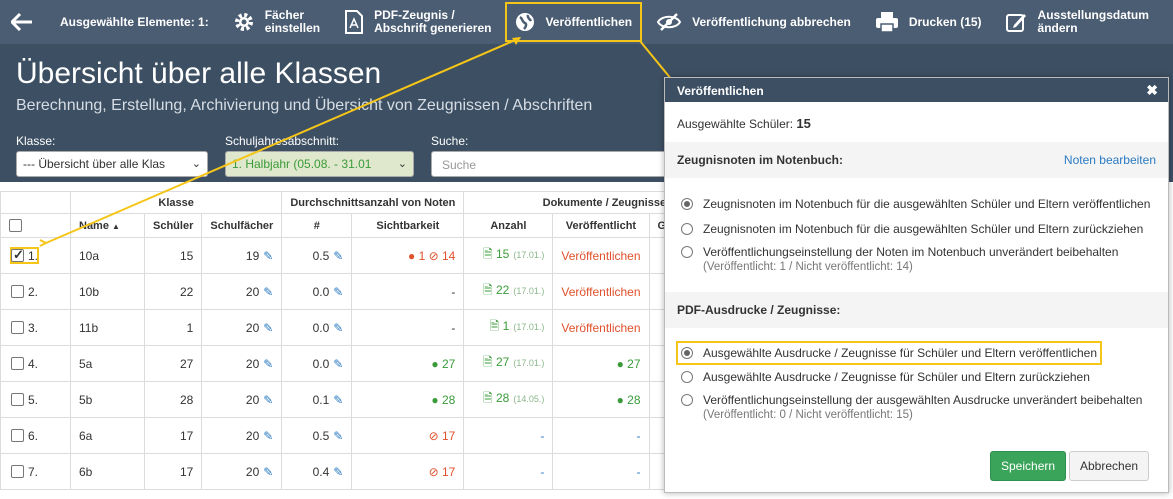 The width and height of the screenshot is (1173, 499). What do you see at coordinates (1015, 23) in the screenshot?
I see `edit-icon` at bounding box center [1015, 23].